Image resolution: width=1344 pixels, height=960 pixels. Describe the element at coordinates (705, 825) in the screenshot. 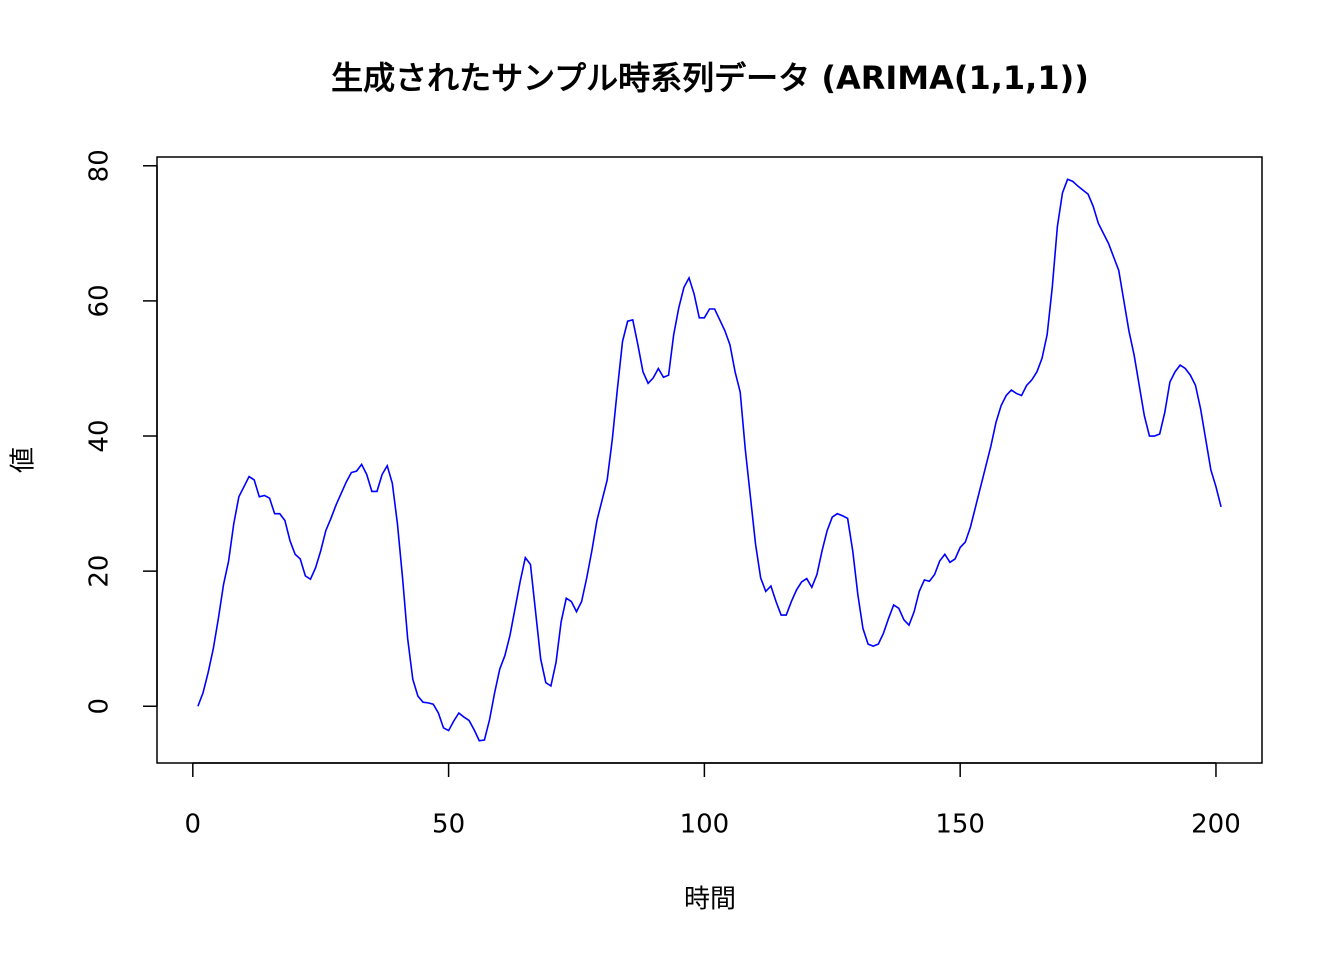

I see `x-tick-label: 100` at that location.